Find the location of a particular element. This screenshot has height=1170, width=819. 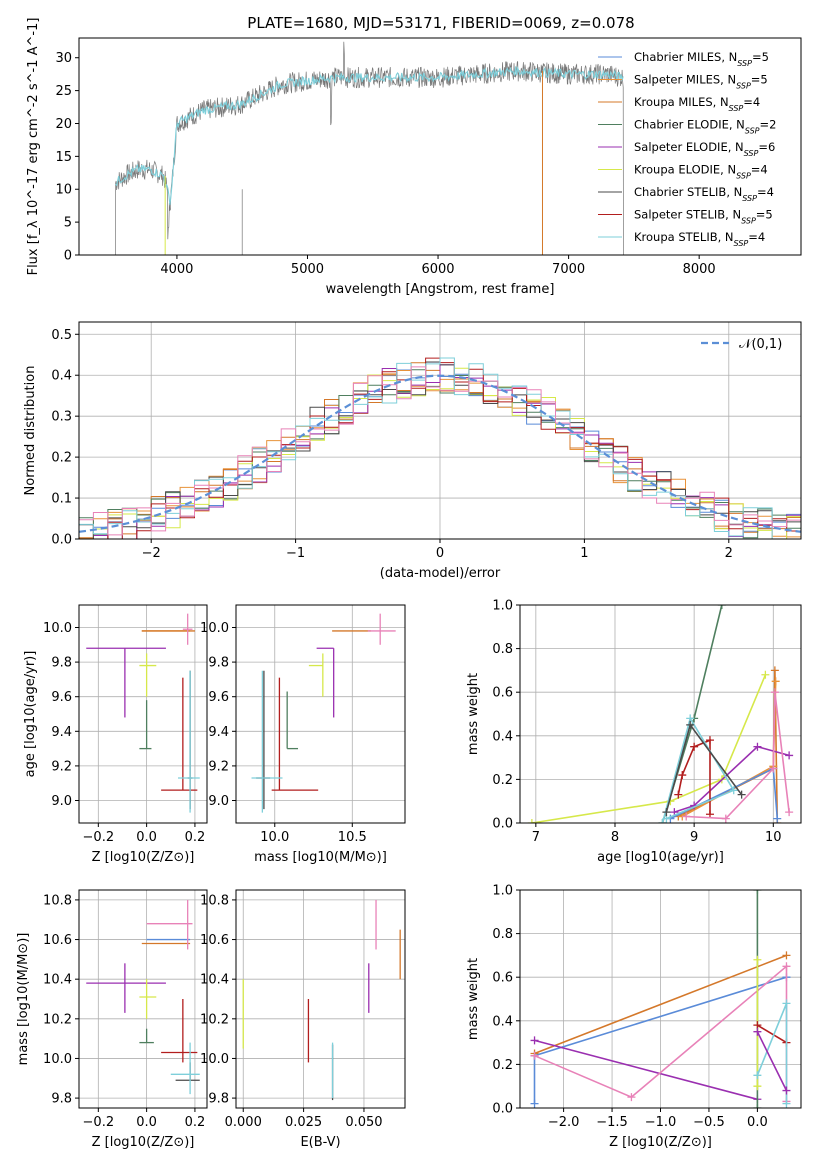

x-tick-label: 9 is located at coordinates (694, 837).